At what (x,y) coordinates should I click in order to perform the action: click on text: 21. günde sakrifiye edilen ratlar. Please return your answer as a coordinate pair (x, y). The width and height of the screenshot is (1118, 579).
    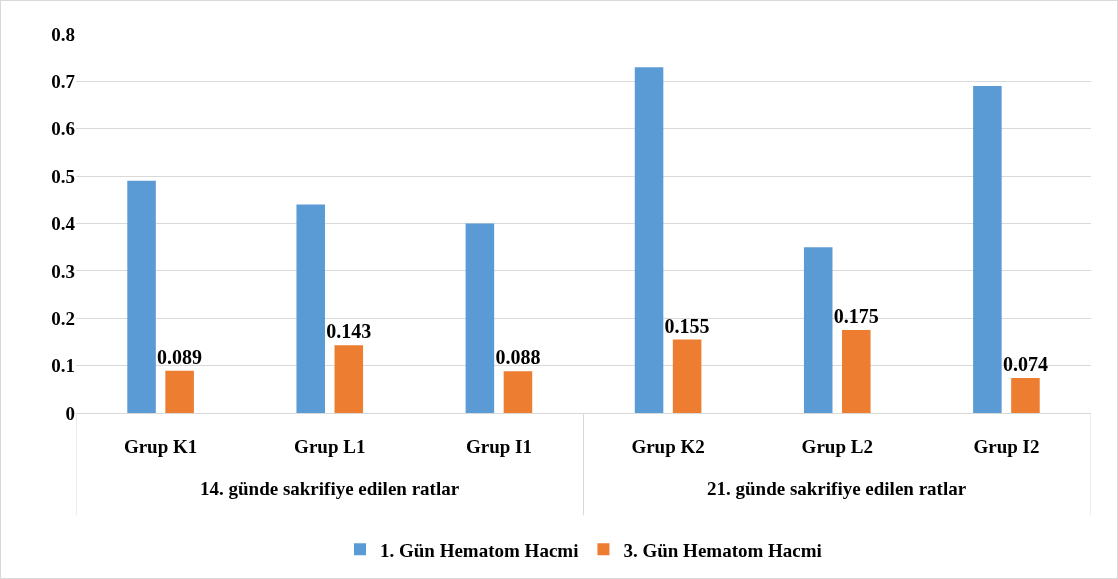
    Looking at the image, I should click on (837, 488).